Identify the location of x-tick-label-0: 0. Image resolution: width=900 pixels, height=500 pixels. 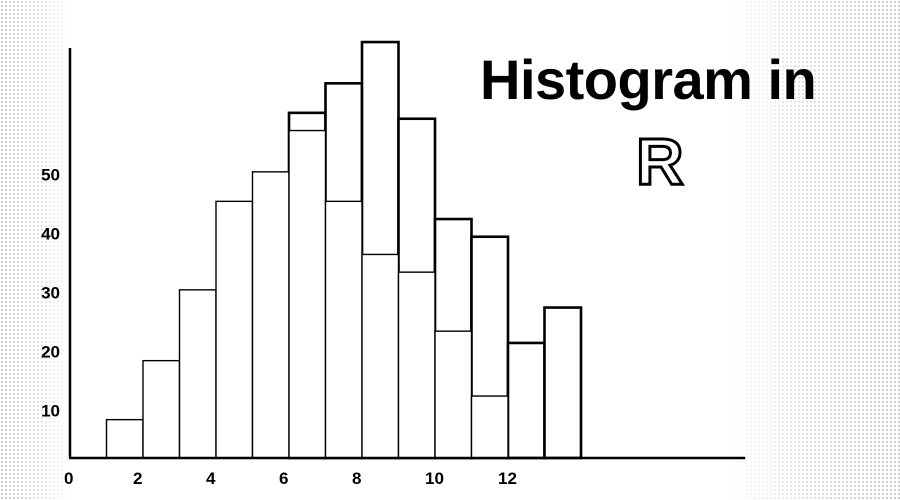
(68, 478).